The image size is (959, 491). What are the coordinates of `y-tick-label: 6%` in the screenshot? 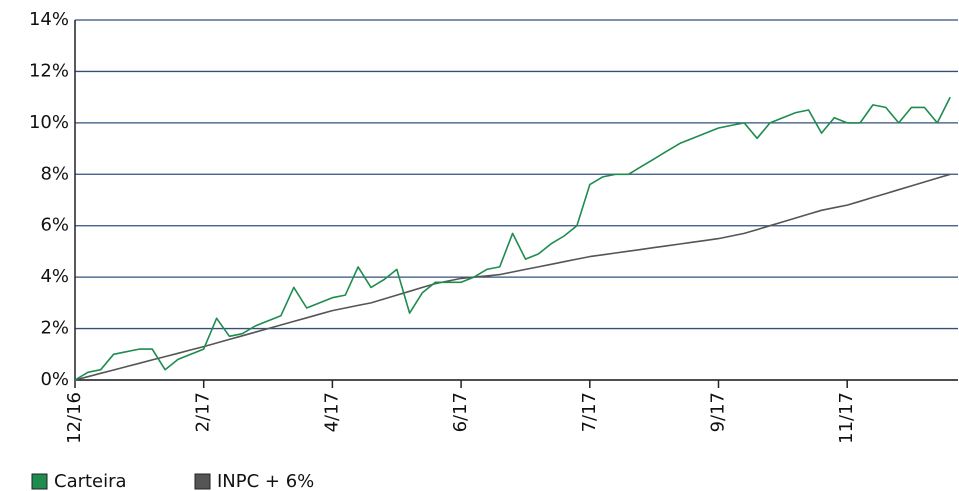 It's located at (54, 225).